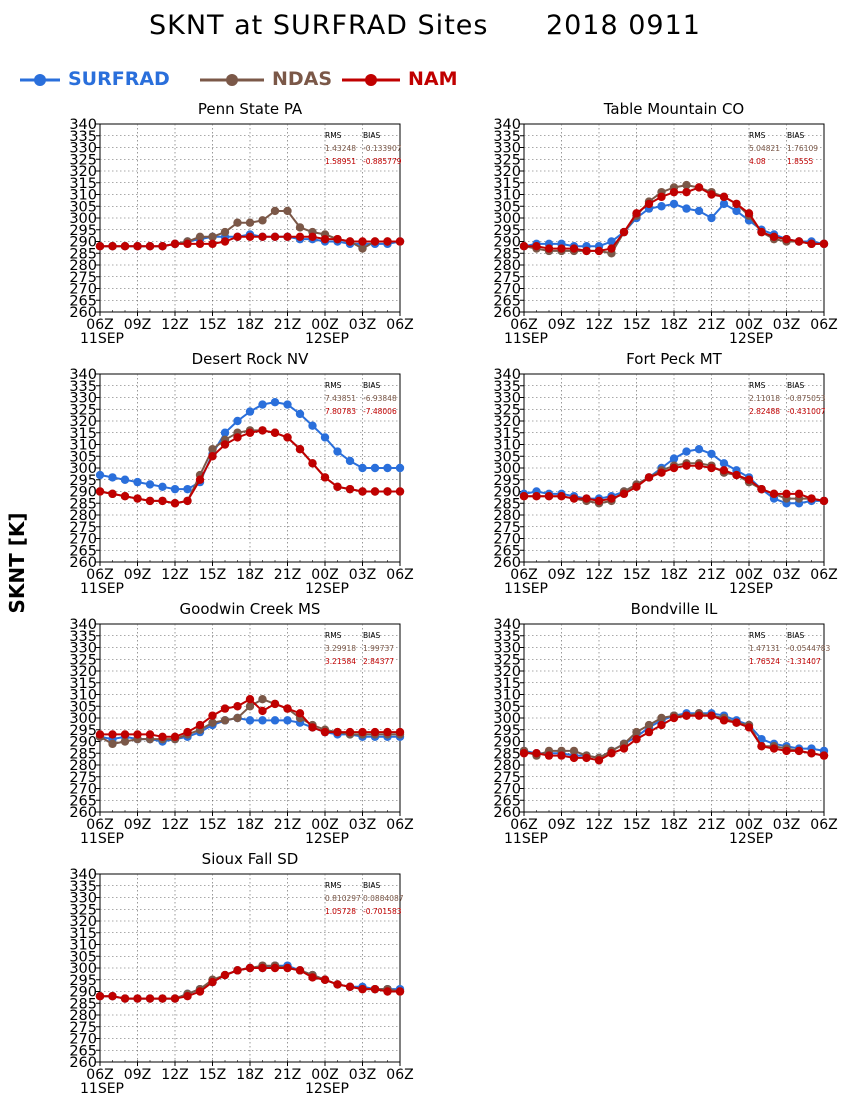  Describe the element at coordinates (83, 243) in the screenshot. I see `y-tick-label: 290` at that location.